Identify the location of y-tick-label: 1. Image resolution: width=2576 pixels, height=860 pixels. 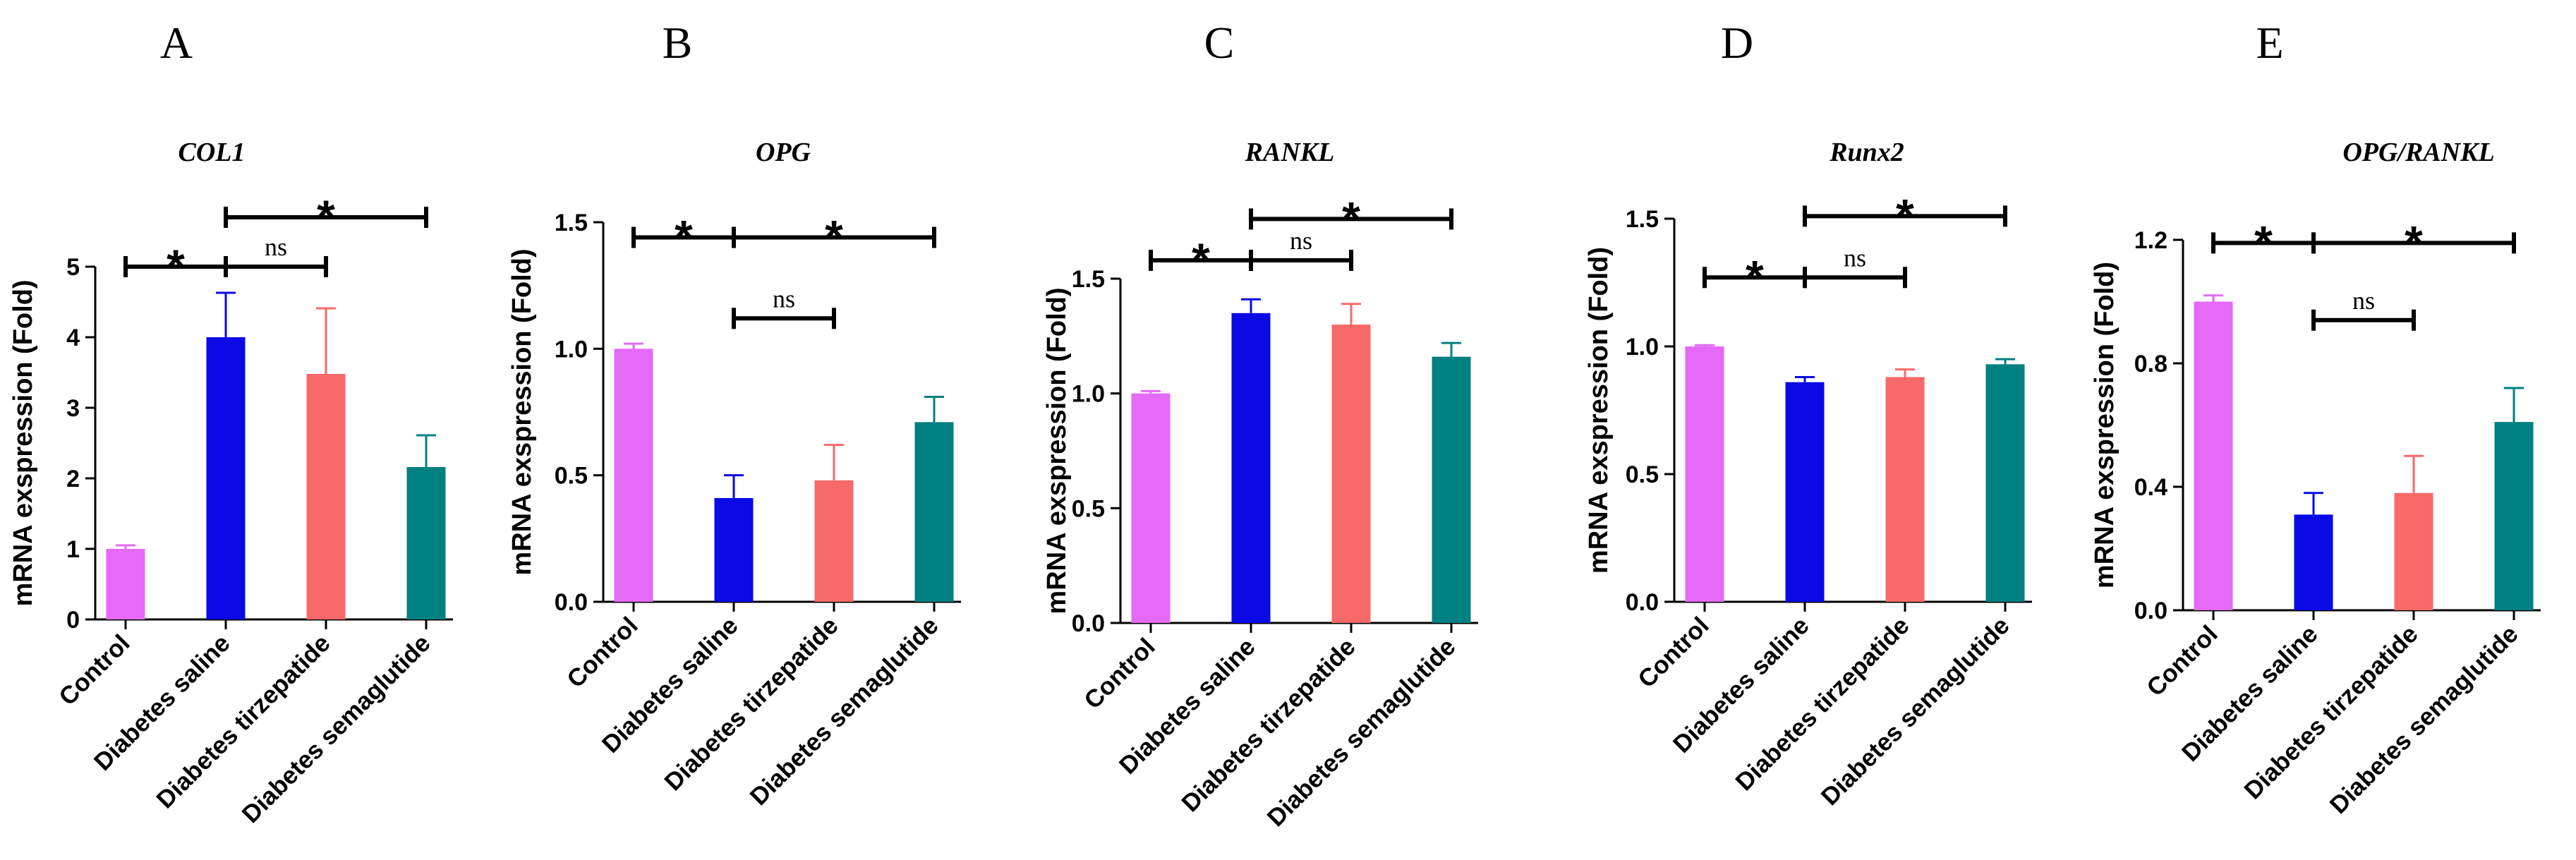
(73, 549).